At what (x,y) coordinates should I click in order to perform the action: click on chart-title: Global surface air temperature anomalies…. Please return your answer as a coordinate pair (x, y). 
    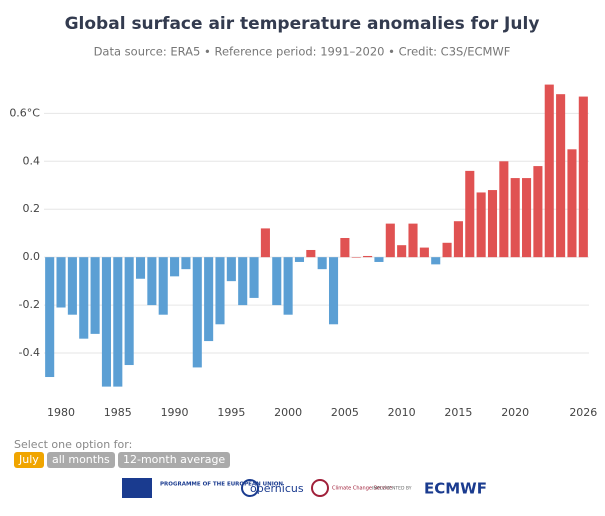
    Looking at the image, I should click on (302, 24).